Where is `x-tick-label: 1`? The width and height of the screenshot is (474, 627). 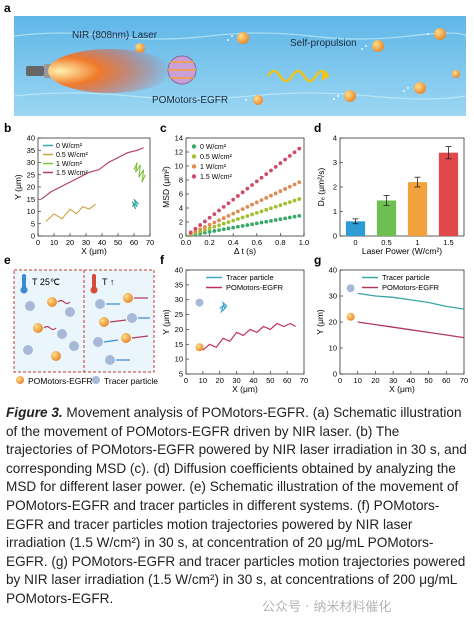
x-tick-label: 1 is located at coordinates (417, 242).